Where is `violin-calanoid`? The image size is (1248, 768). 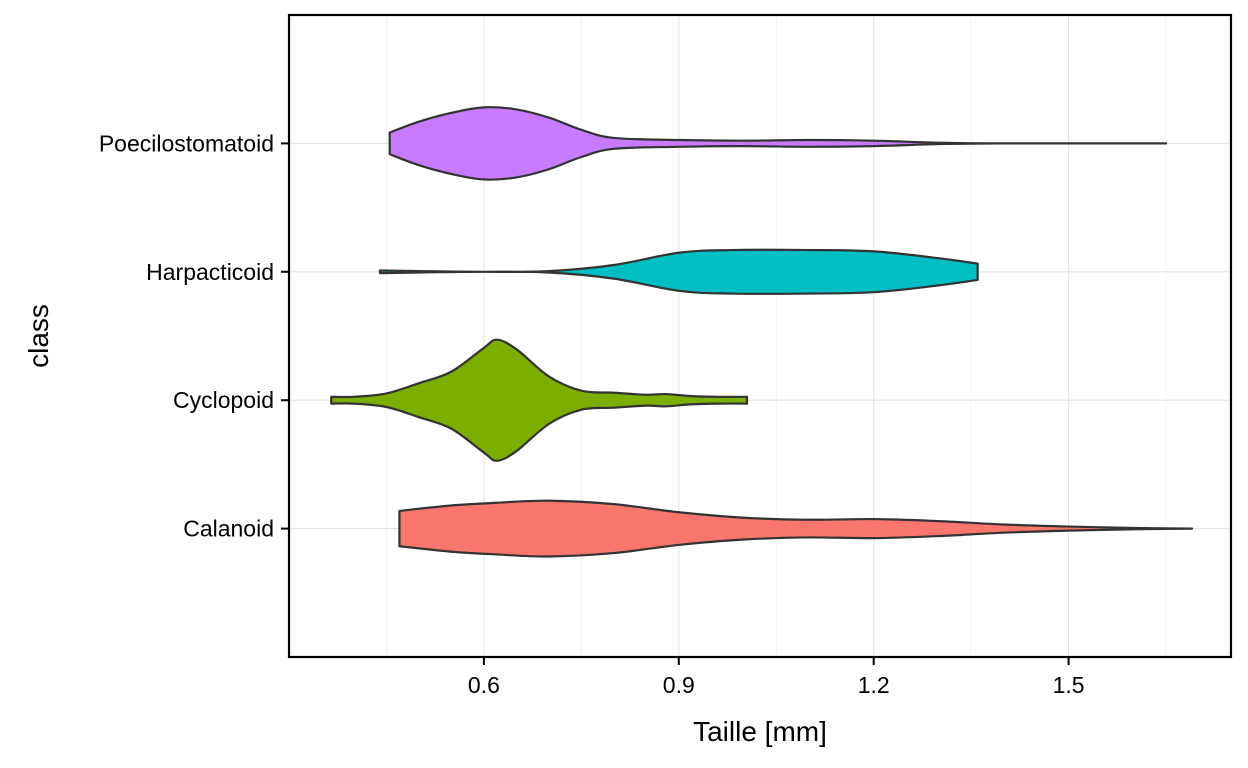
violin-calanoid is located at coordinates (796, 528).